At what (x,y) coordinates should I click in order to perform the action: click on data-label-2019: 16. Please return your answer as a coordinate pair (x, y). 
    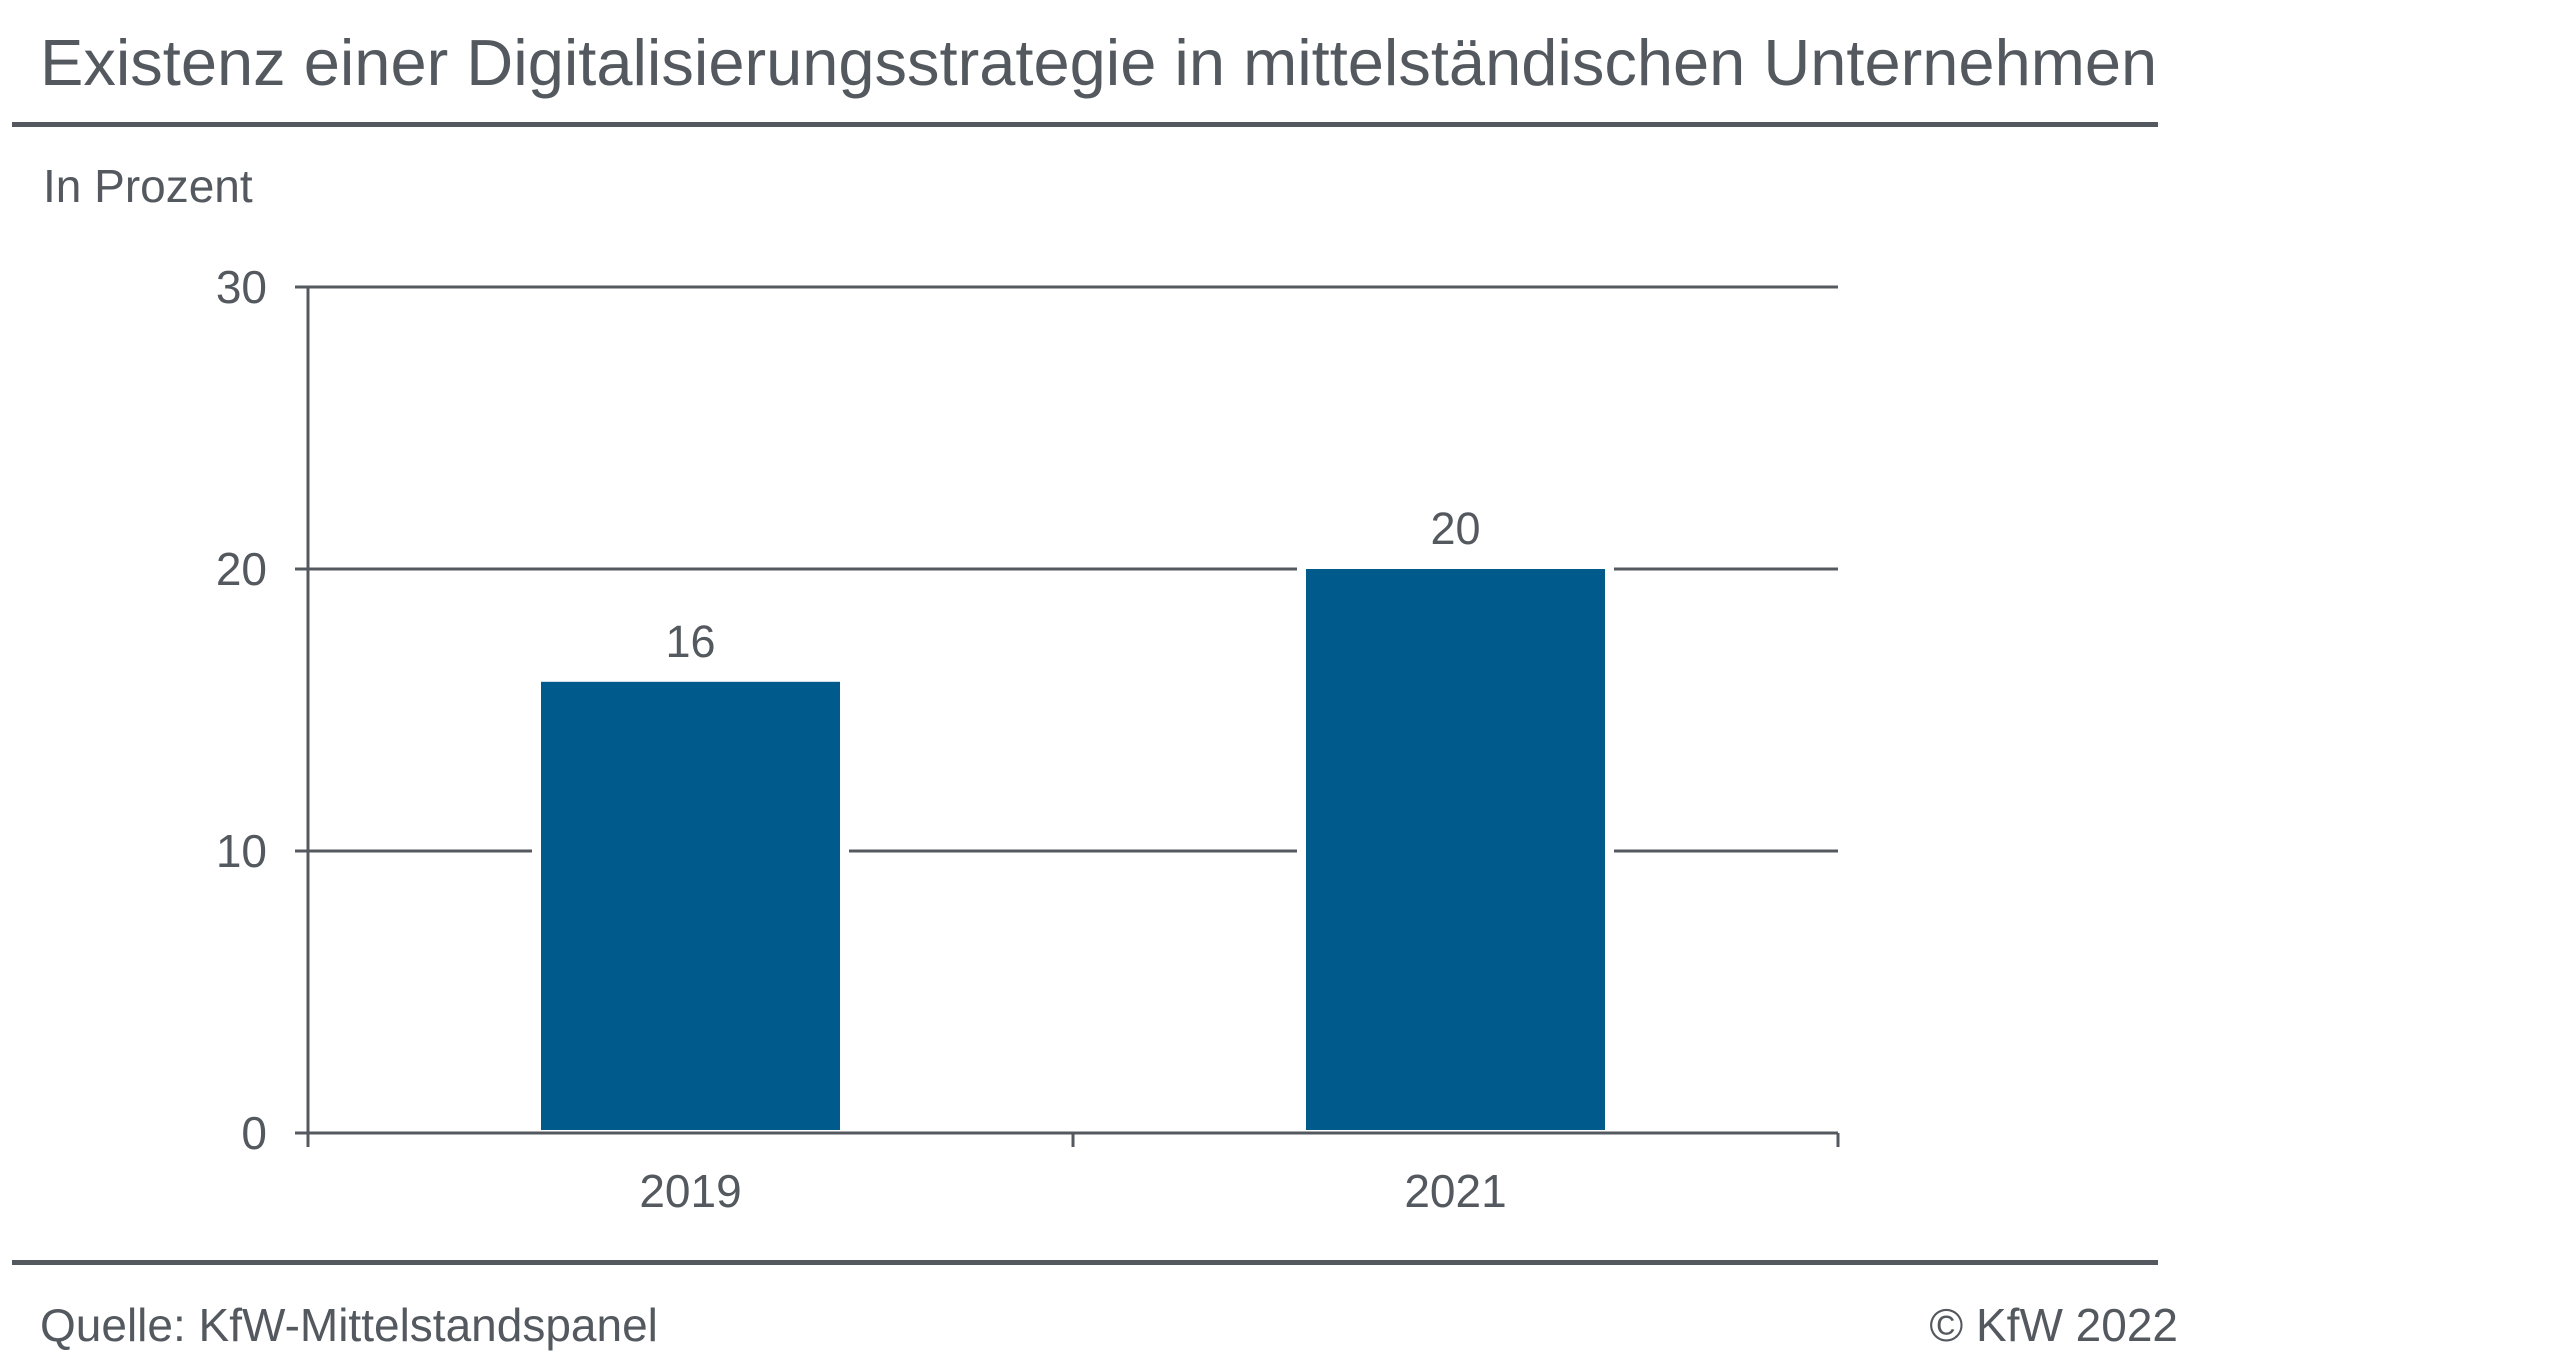
    Looking at the image, I should click on (690, 641).